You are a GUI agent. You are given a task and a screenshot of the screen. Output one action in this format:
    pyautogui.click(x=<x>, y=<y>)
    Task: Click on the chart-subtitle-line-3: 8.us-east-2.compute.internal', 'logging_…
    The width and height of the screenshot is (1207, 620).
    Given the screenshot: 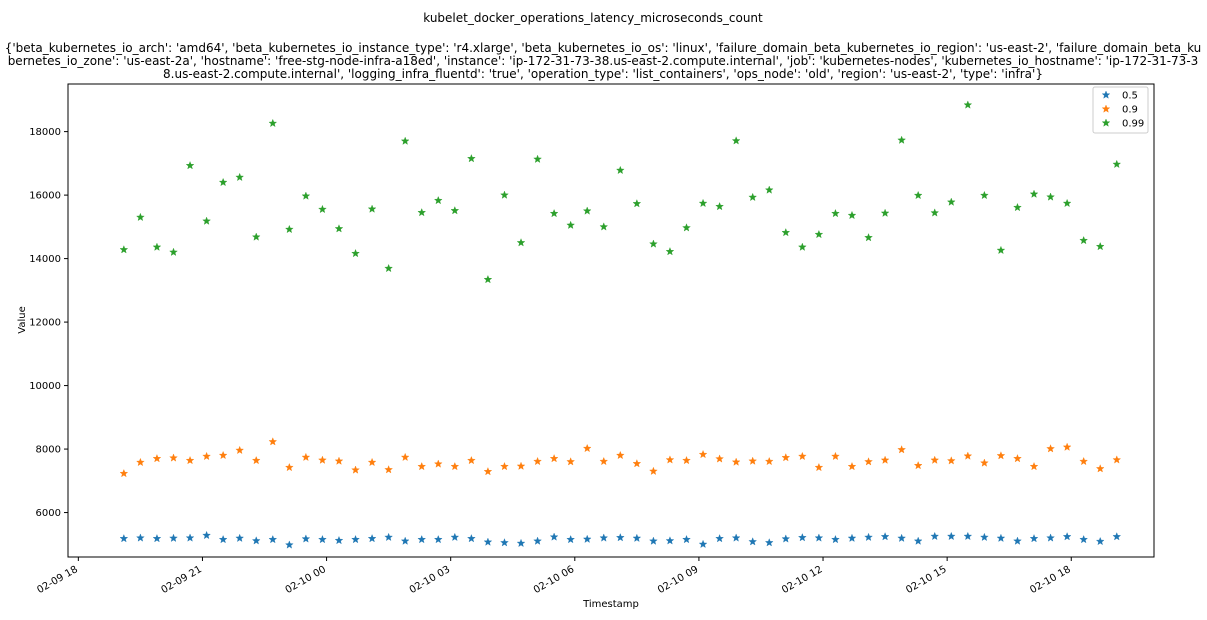 What is the action you would take?
    pyautogui.click(x=603, y=74)
    